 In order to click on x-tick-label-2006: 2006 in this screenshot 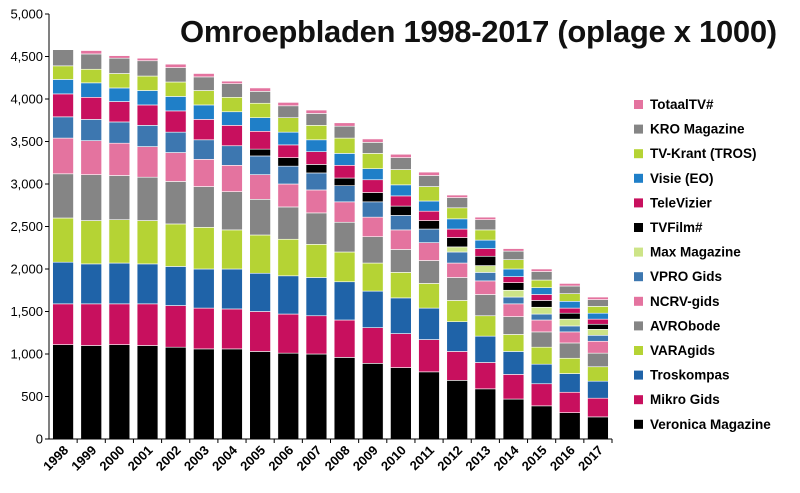, I will do `click(280, 458)`.